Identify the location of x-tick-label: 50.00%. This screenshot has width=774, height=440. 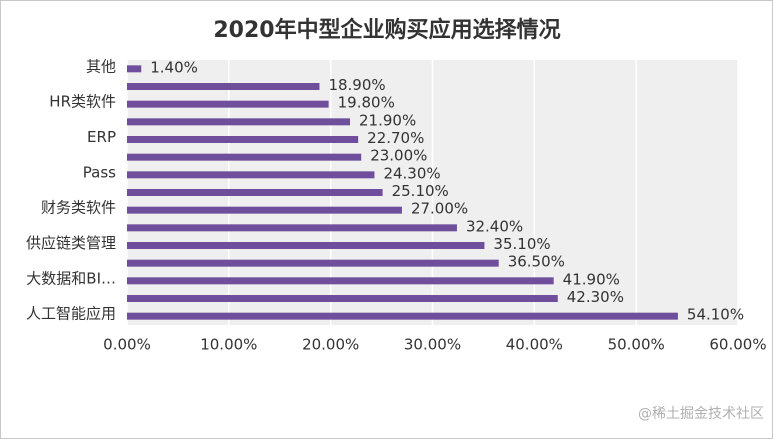
(636, 345).